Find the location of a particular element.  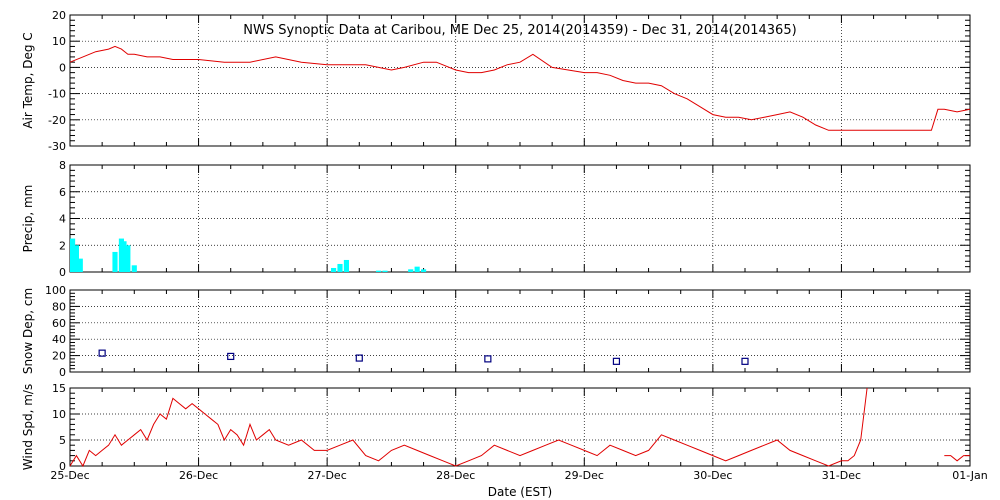

y-tick-label: 40 is located at coordinates (59, 339).